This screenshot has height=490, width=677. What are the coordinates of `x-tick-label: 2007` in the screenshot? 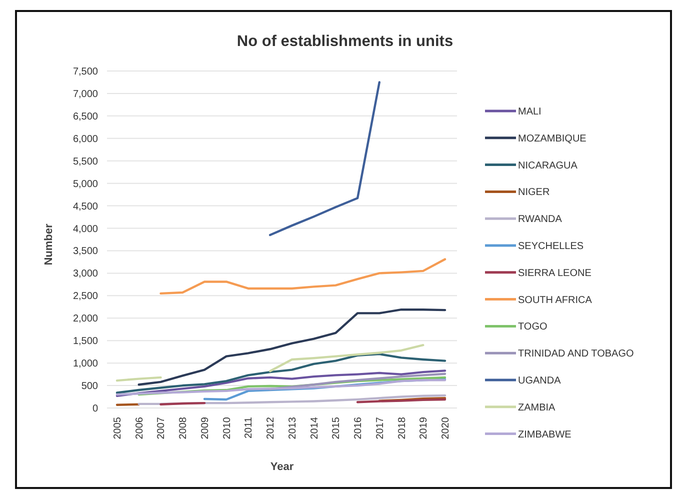 It's located at (162, 428).